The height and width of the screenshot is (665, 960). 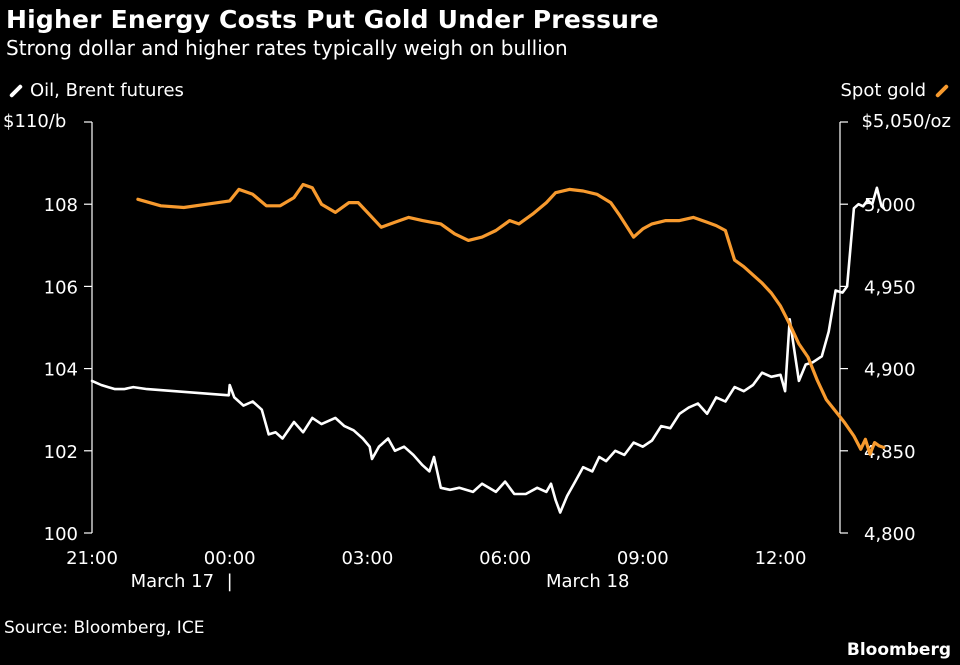 I want to click on legend-oil: Oil, Brent futures, so click(x=95, y=90).